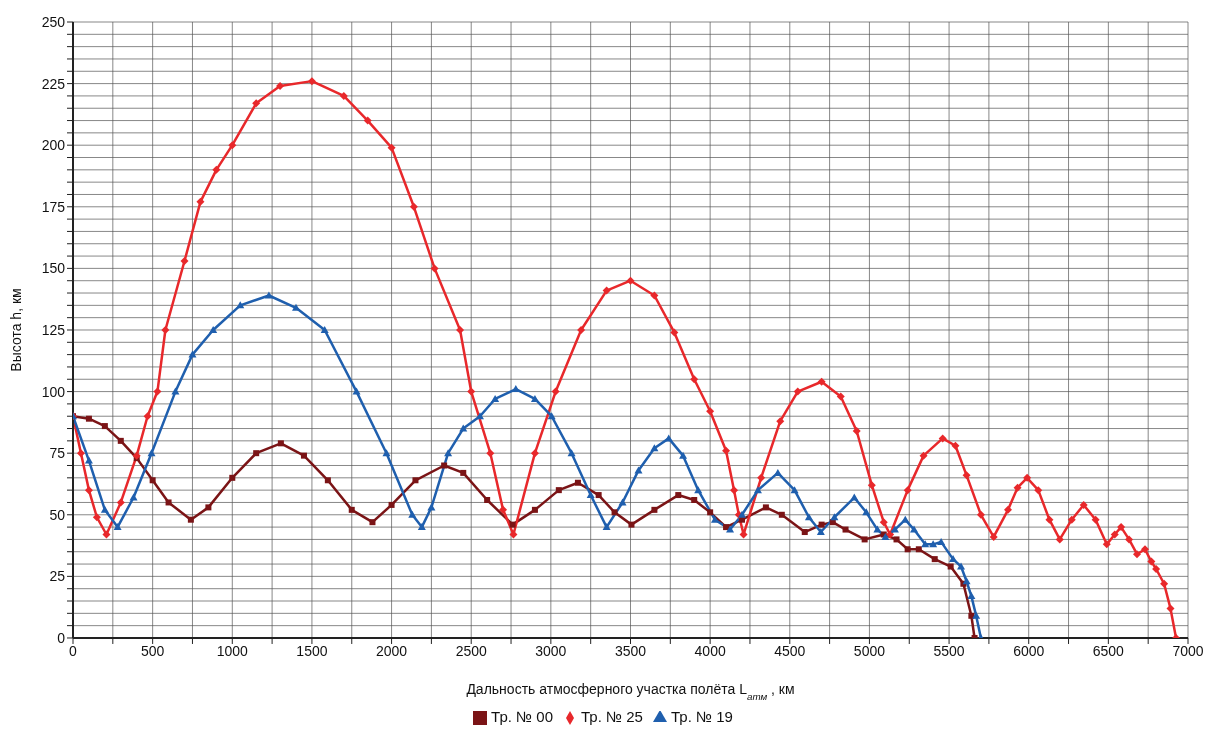 This screenshot has height=743, width=1216. What do you see at coordinates (53, 145) in the screenshot?
I see `y-tick-label: 200` at bounding box center [53, 145].